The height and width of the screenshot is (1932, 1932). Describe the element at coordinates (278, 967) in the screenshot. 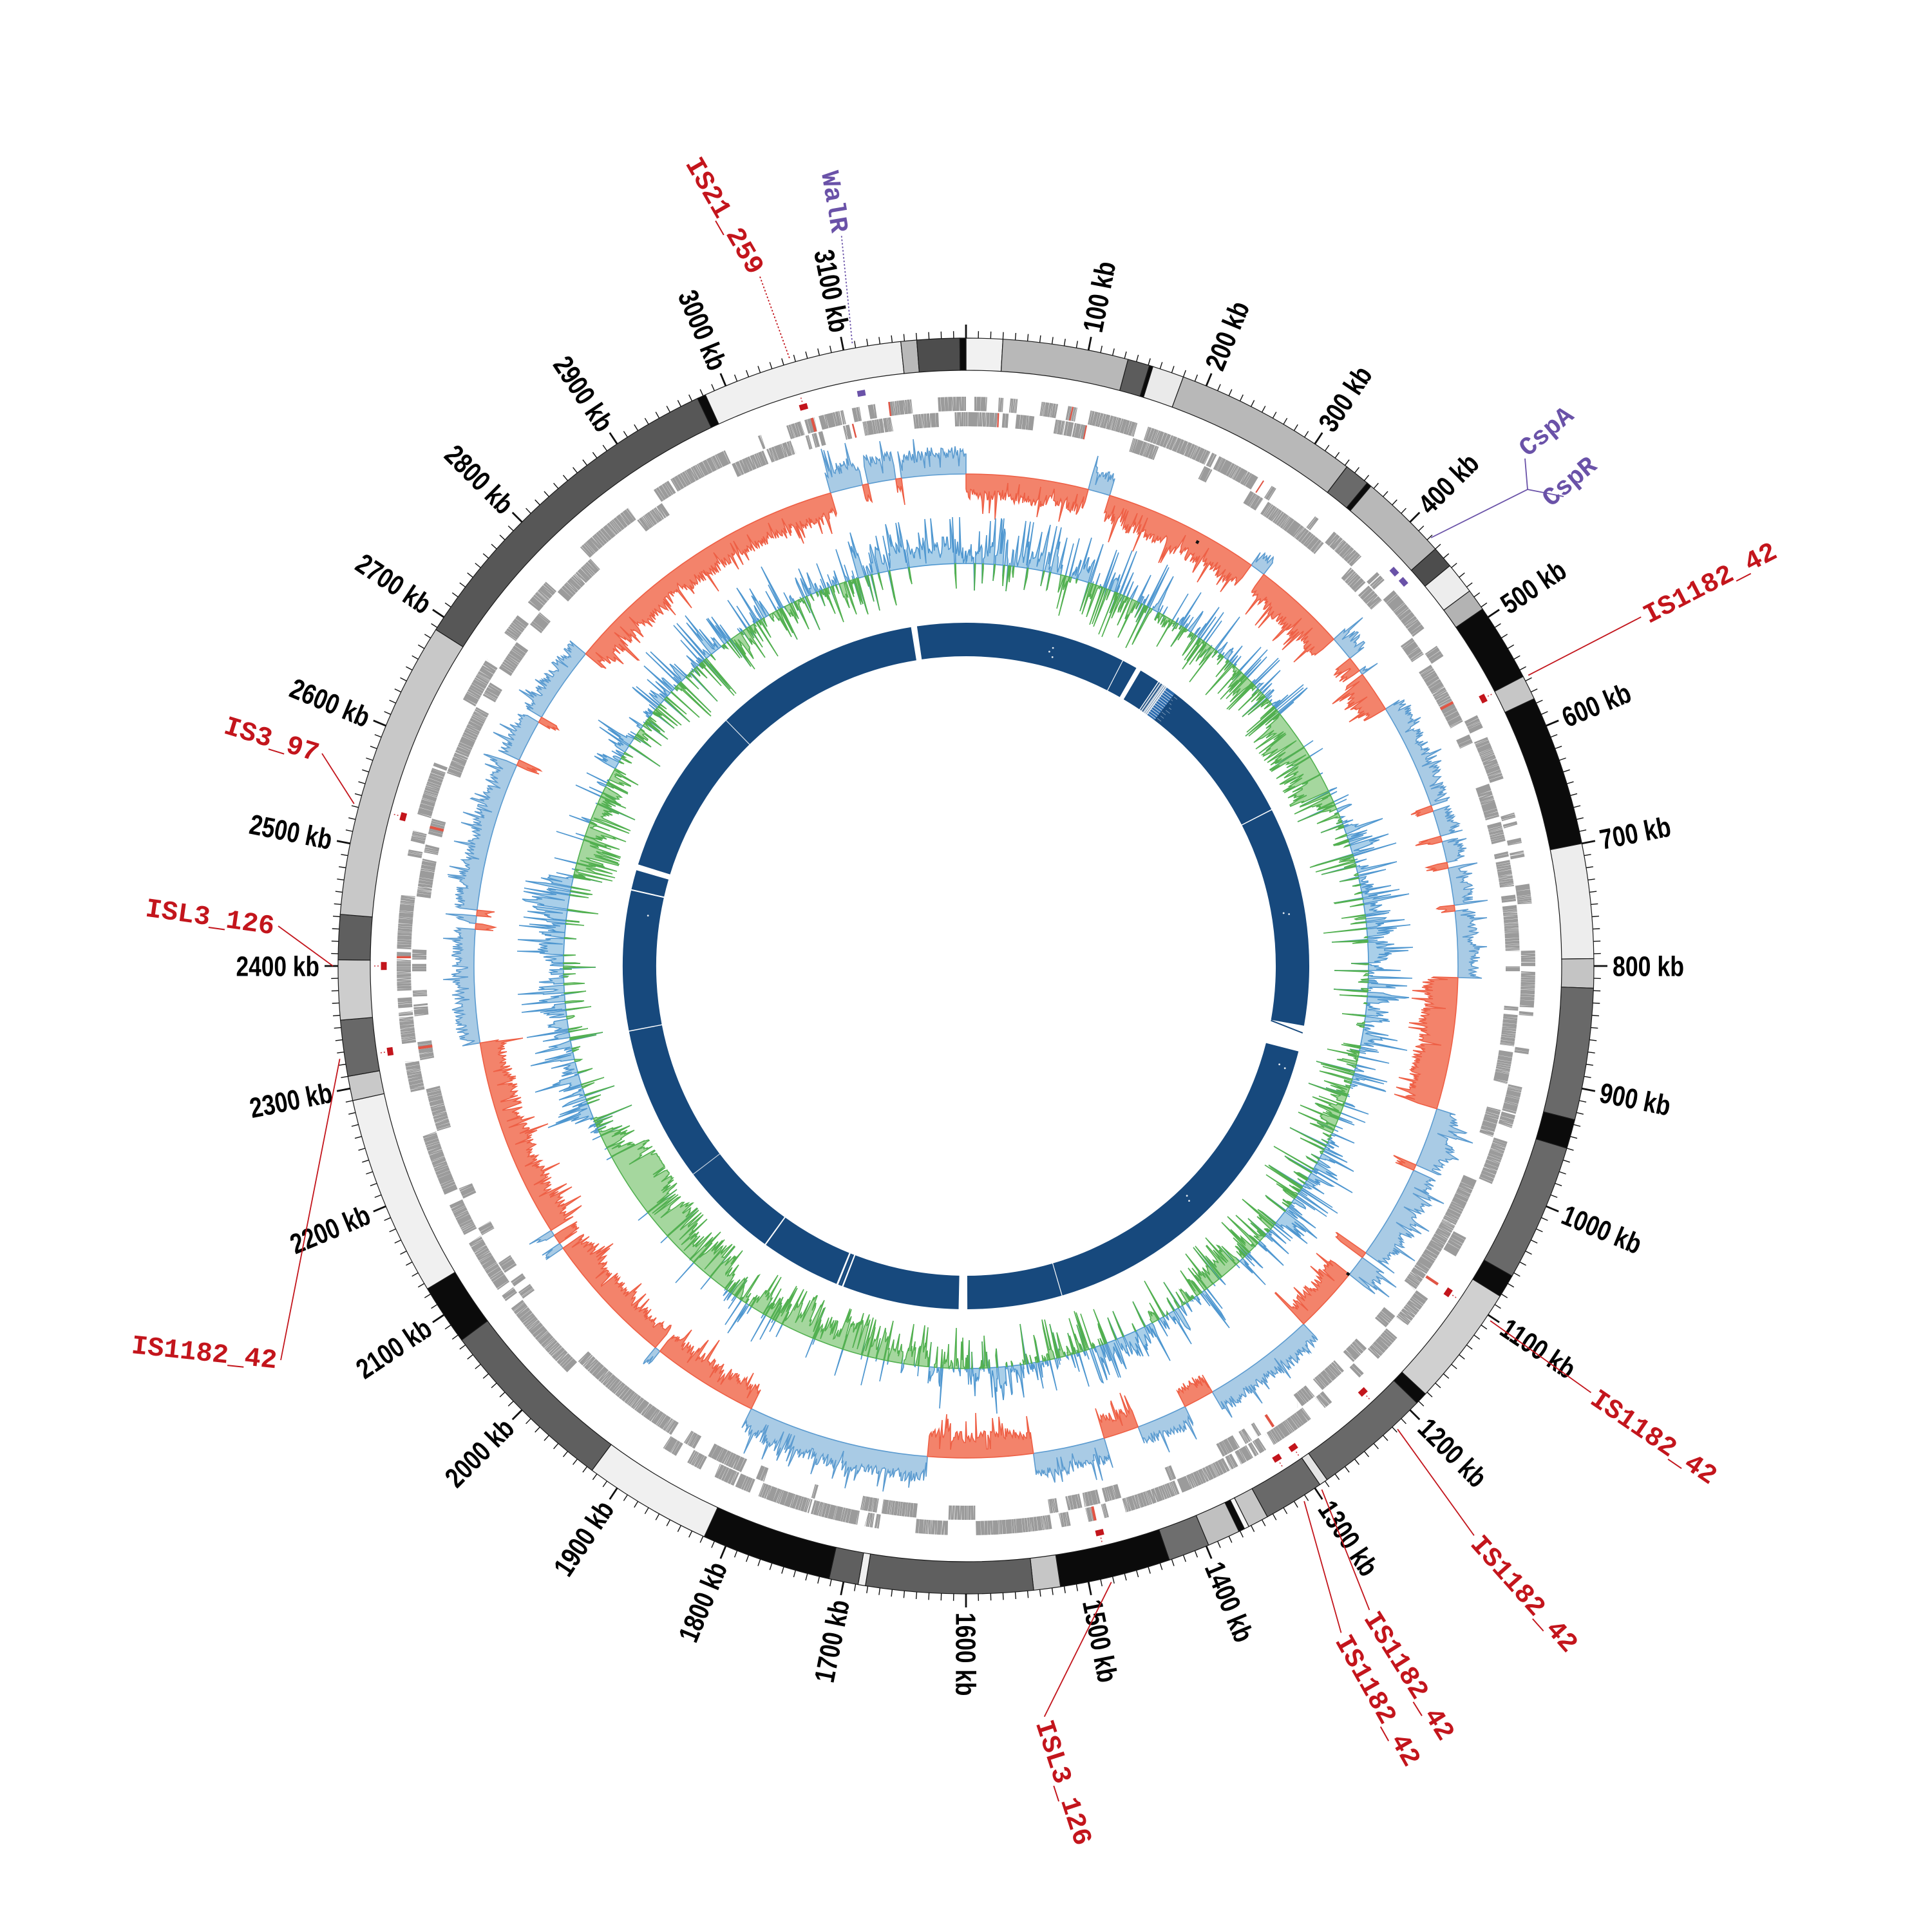

I see `svg-text: 2400 kb` at that location.